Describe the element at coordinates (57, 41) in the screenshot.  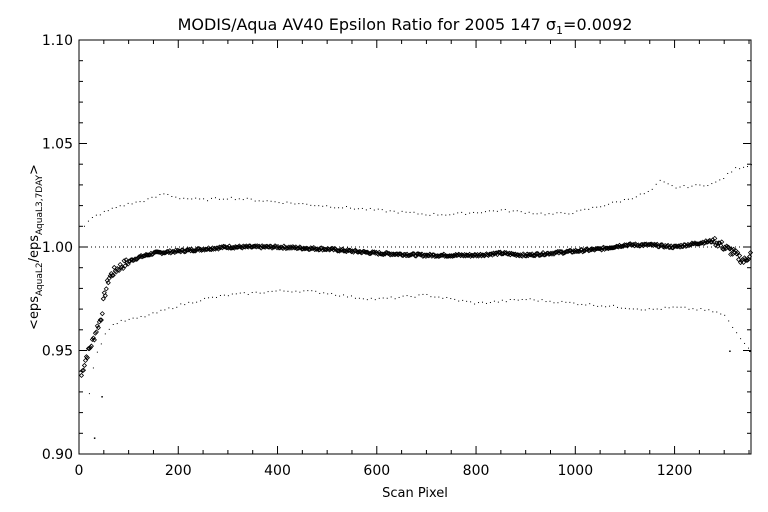
I see `y-tick-label: 1.10` at that location.